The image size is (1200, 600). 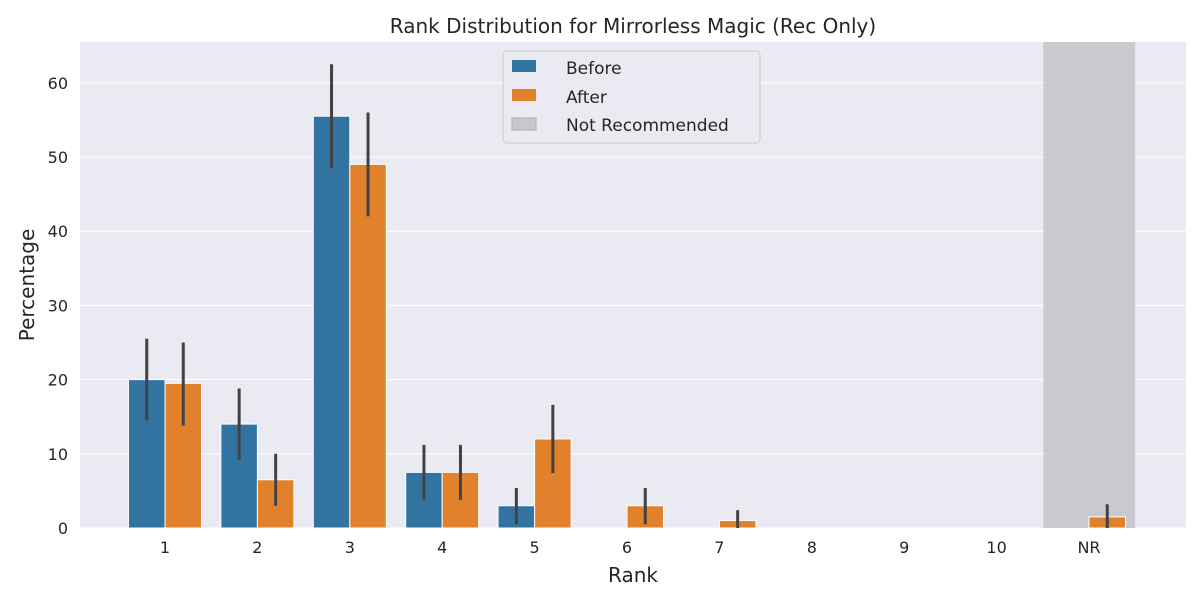 I want to click on legend-label-after: After, so click(x=586, y=98).